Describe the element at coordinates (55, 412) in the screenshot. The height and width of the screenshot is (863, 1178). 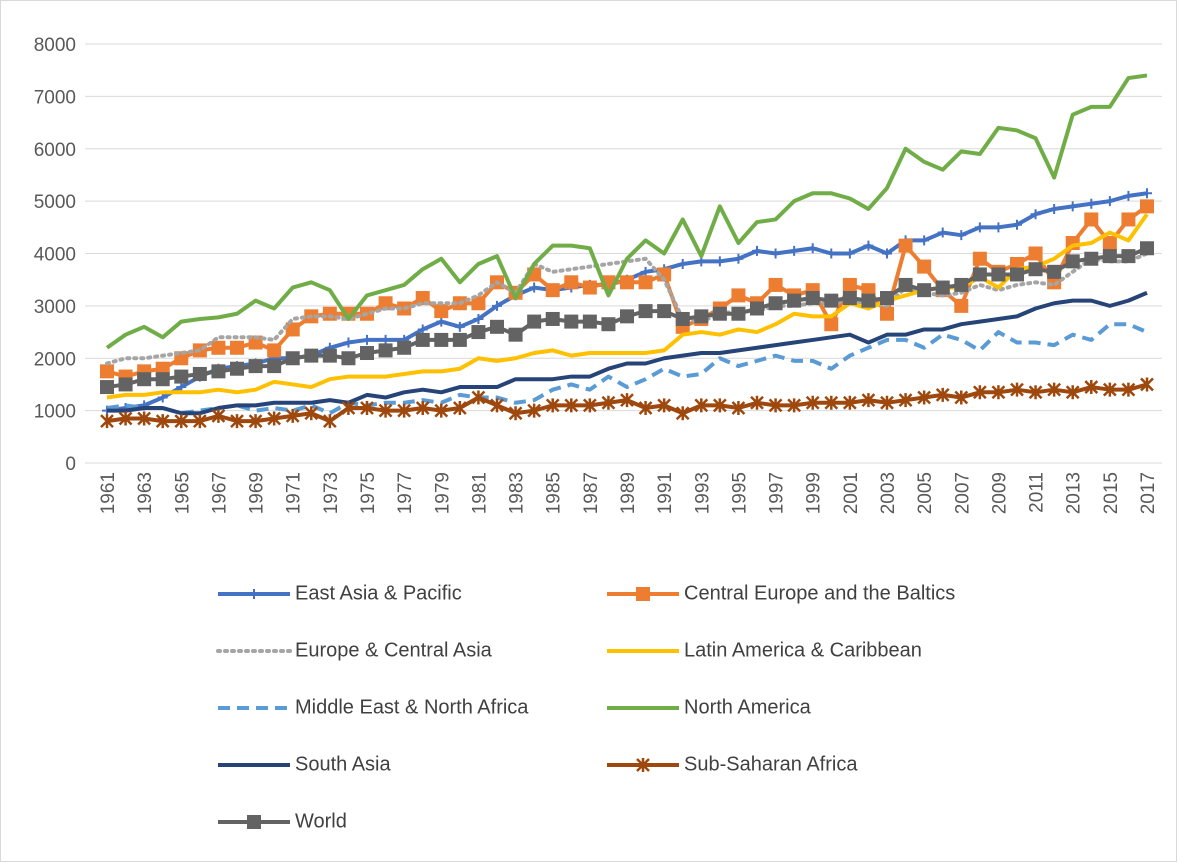
I see `y-tick-label: 1000` at that location.